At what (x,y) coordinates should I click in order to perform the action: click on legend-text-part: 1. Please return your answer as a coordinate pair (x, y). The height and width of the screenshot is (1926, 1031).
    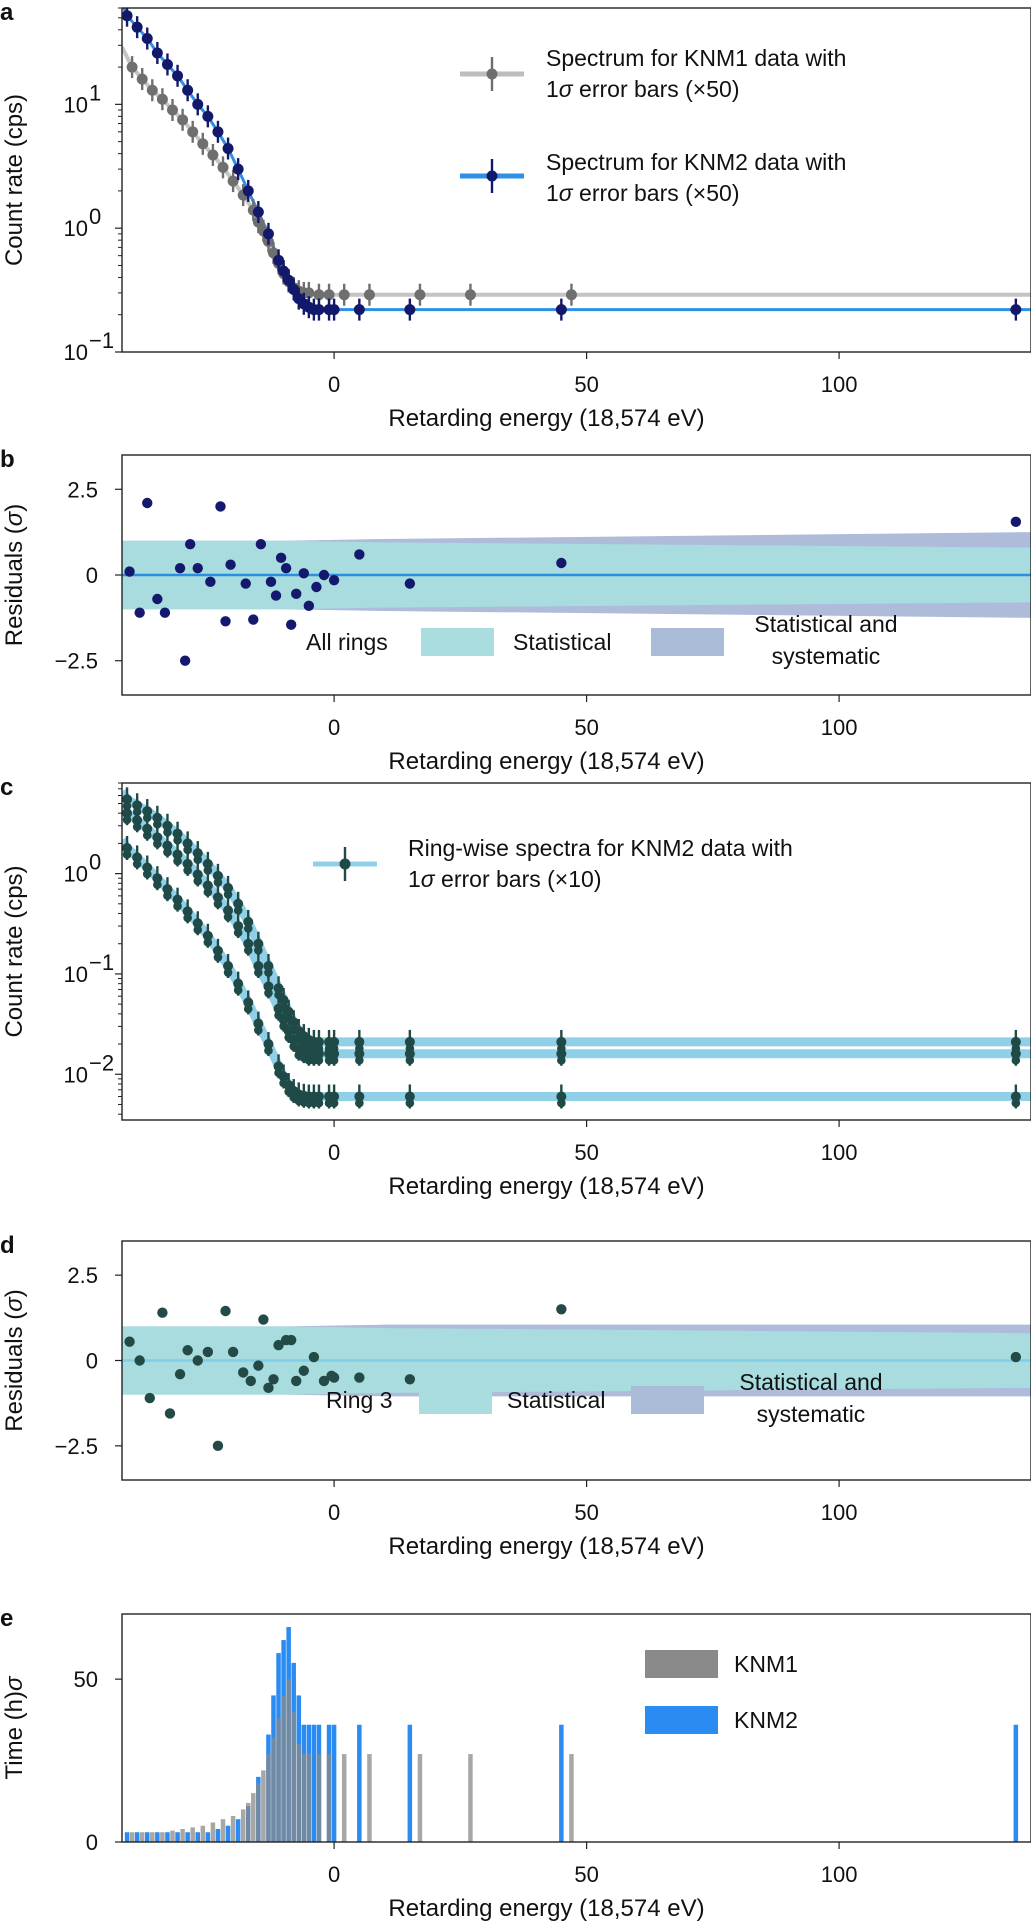
    Looking at the image, I should click on (552, 89).